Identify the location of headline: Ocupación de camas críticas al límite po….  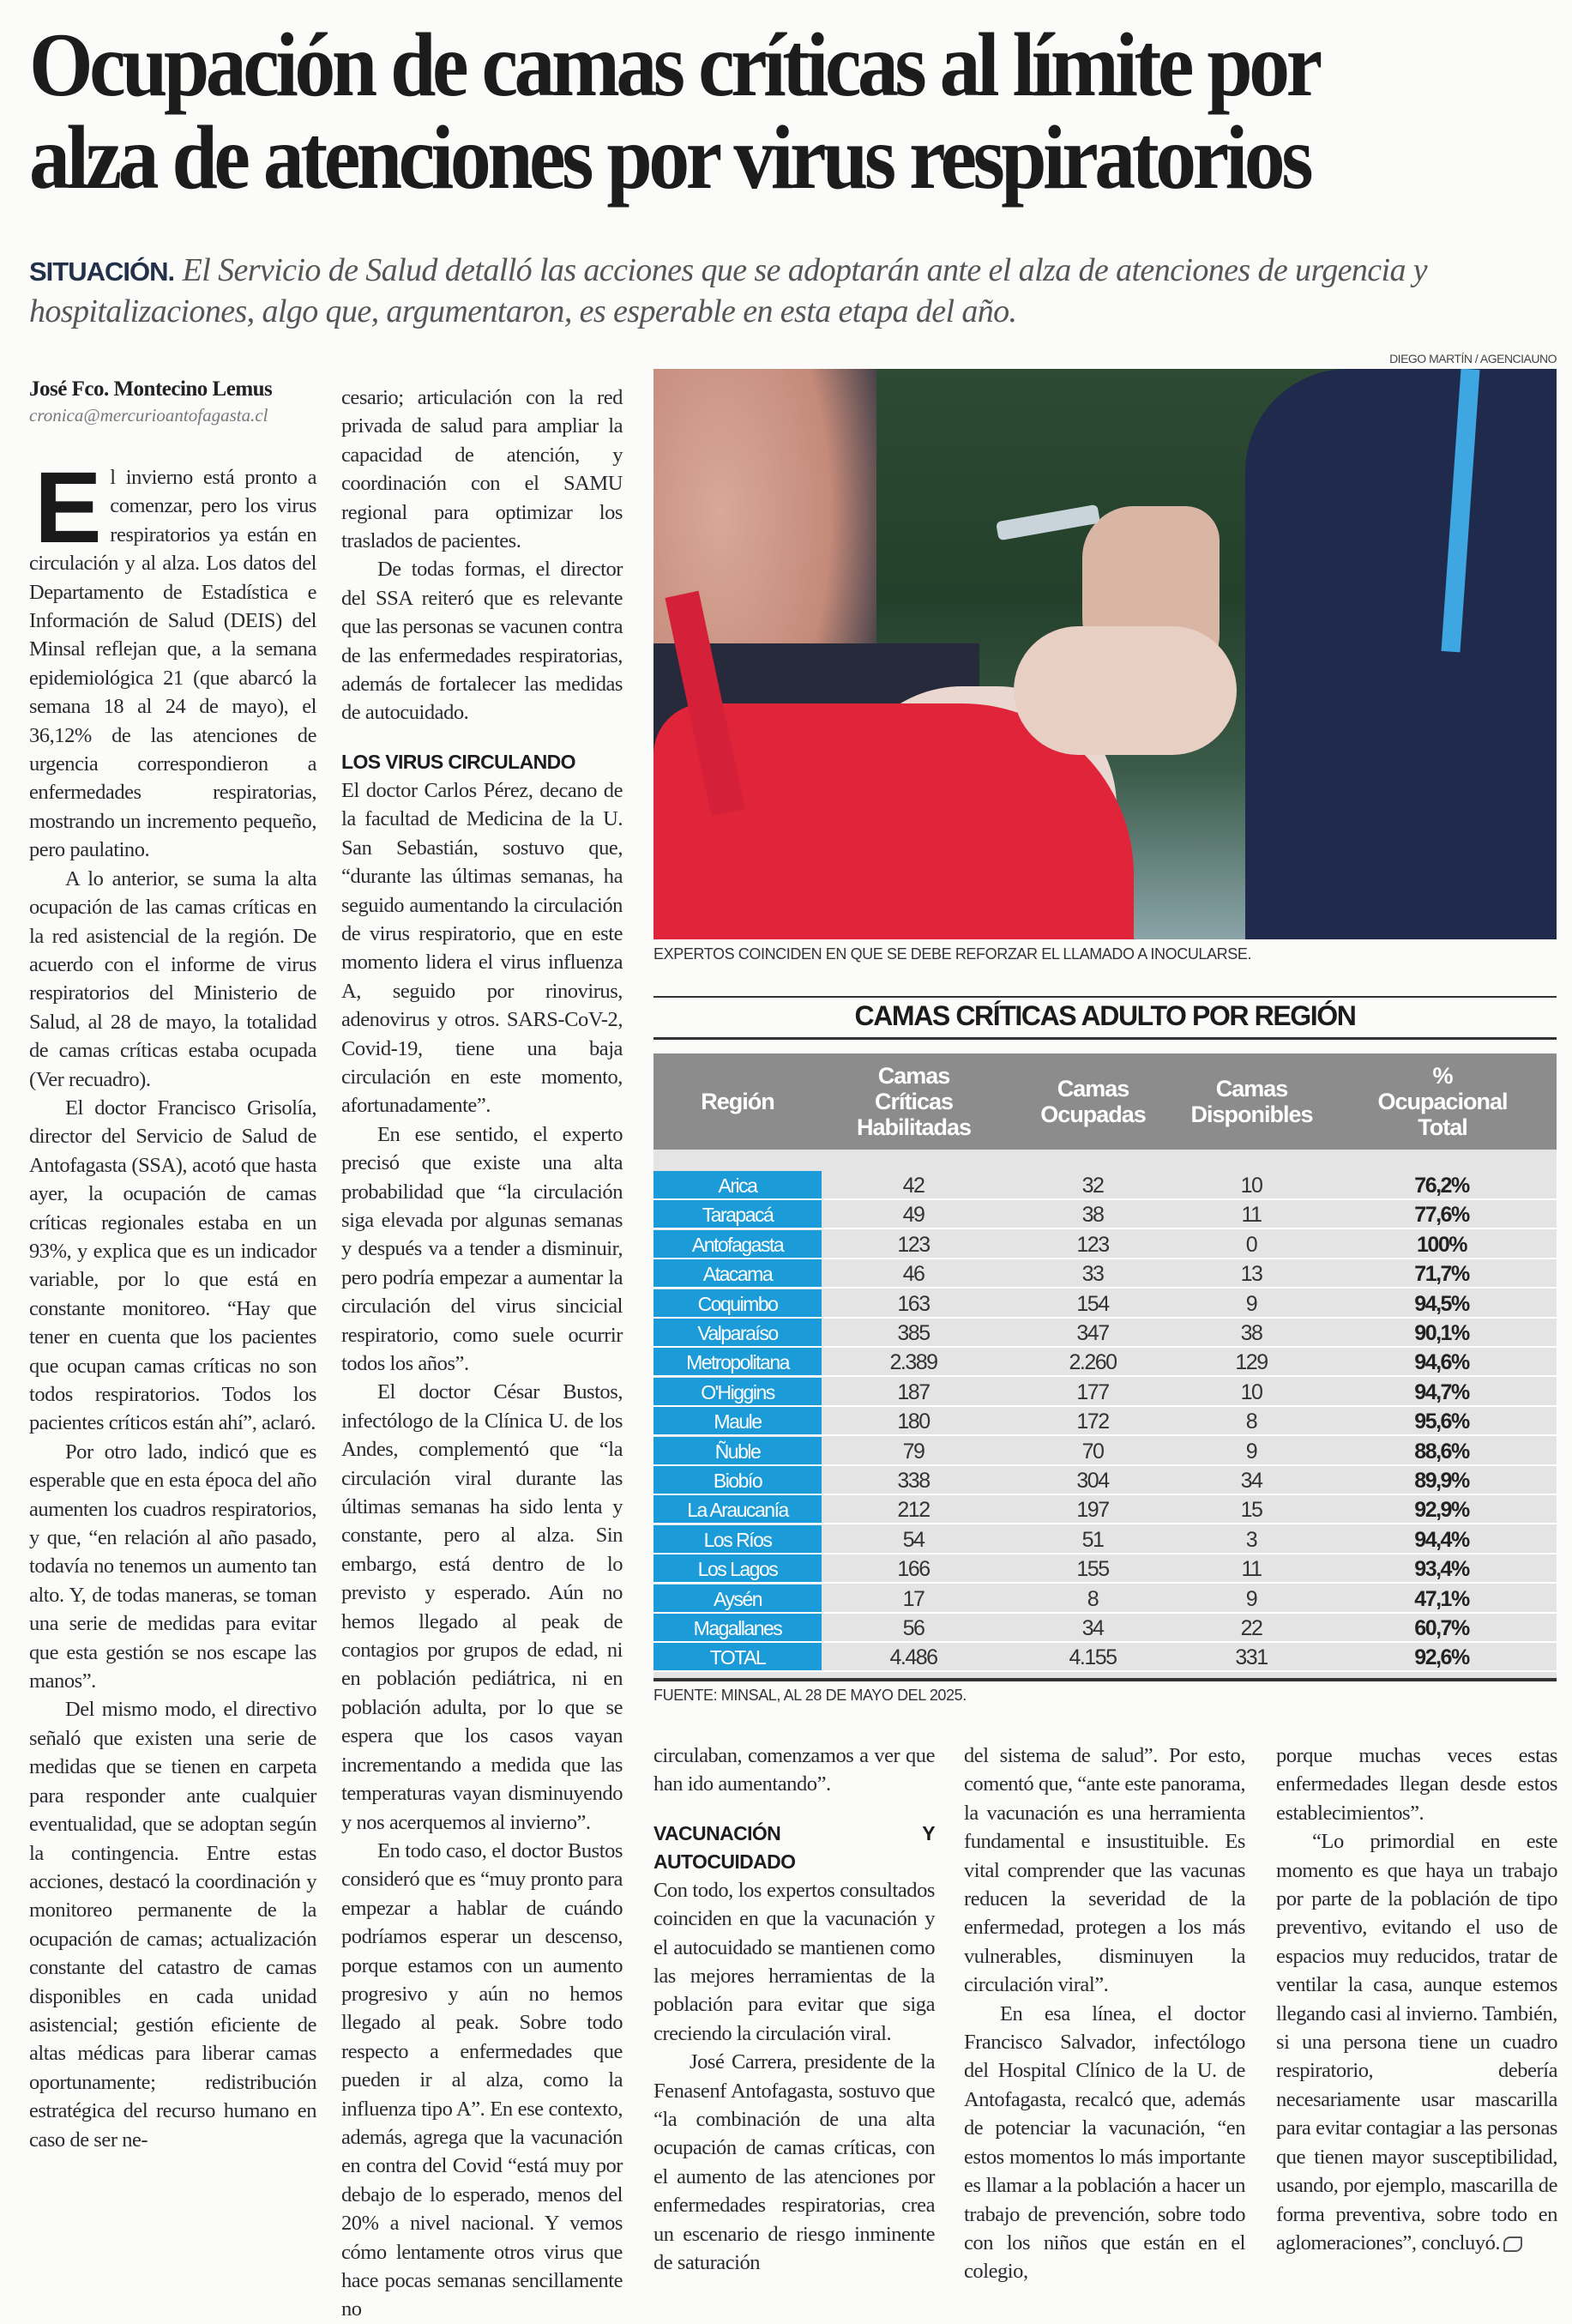
(796, 112).